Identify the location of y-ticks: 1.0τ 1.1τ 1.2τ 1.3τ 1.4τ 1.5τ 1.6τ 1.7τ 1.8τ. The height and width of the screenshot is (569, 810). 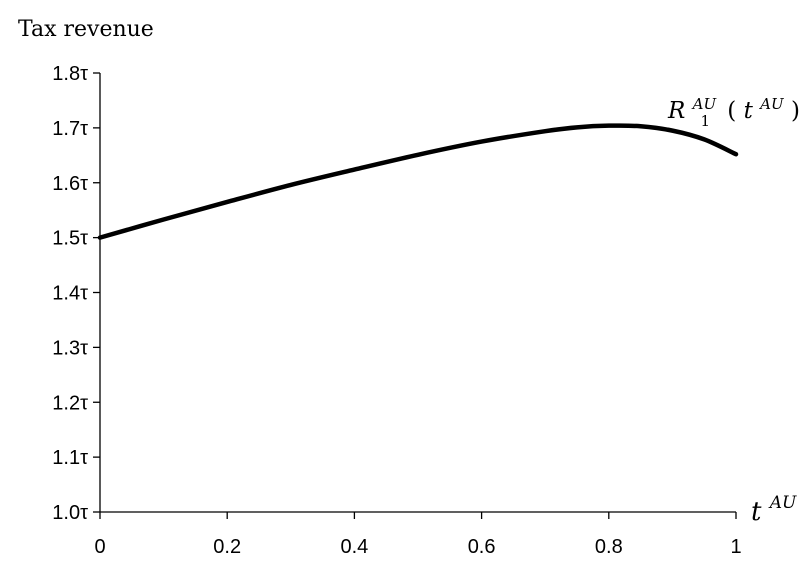
(76, 293).